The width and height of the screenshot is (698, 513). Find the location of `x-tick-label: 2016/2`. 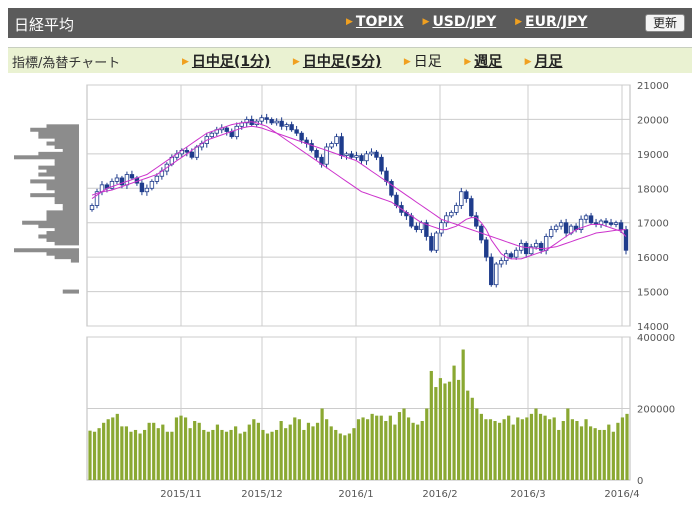

x-tick-label: 2016/2 is located at coordinates (439, 494).